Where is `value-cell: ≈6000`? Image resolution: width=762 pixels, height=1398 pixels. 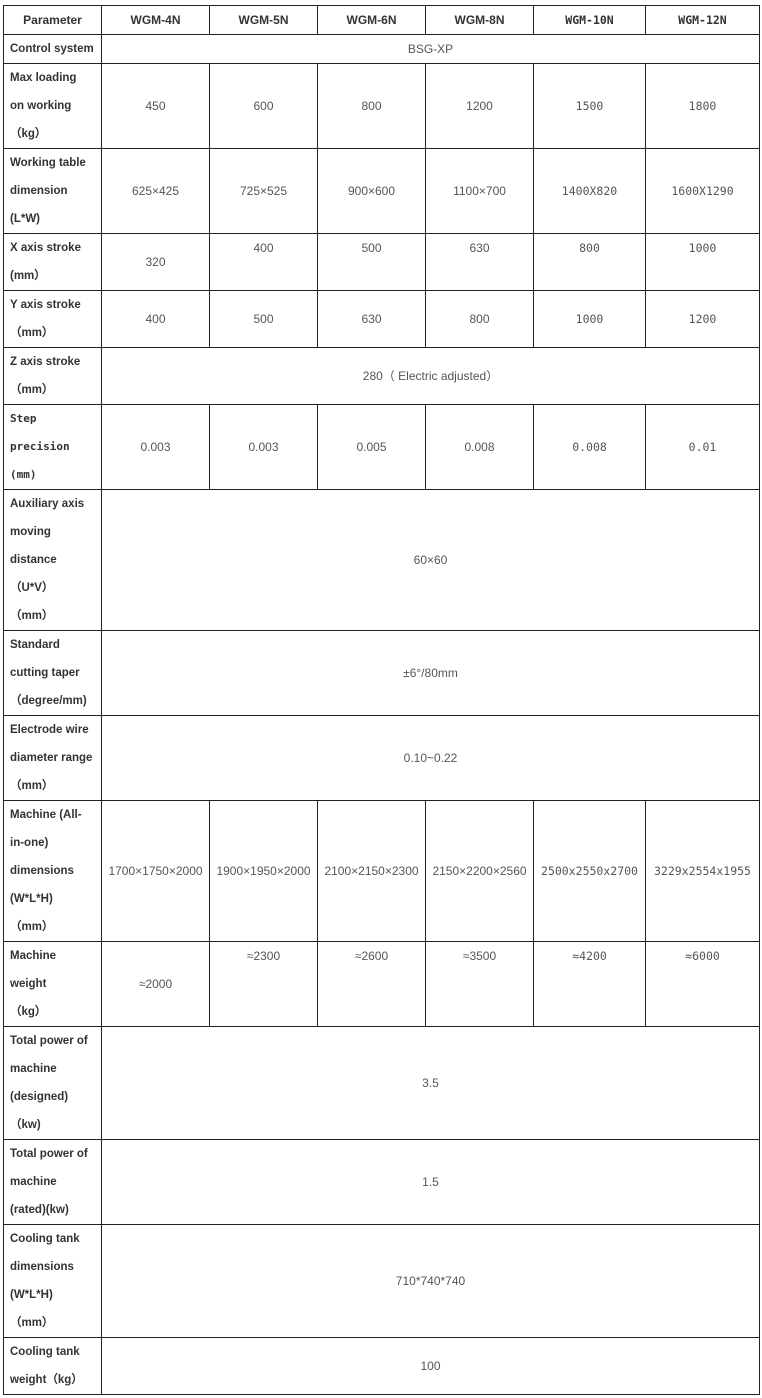 value-cell: ≈6000 is located at coordinates (702, 984).